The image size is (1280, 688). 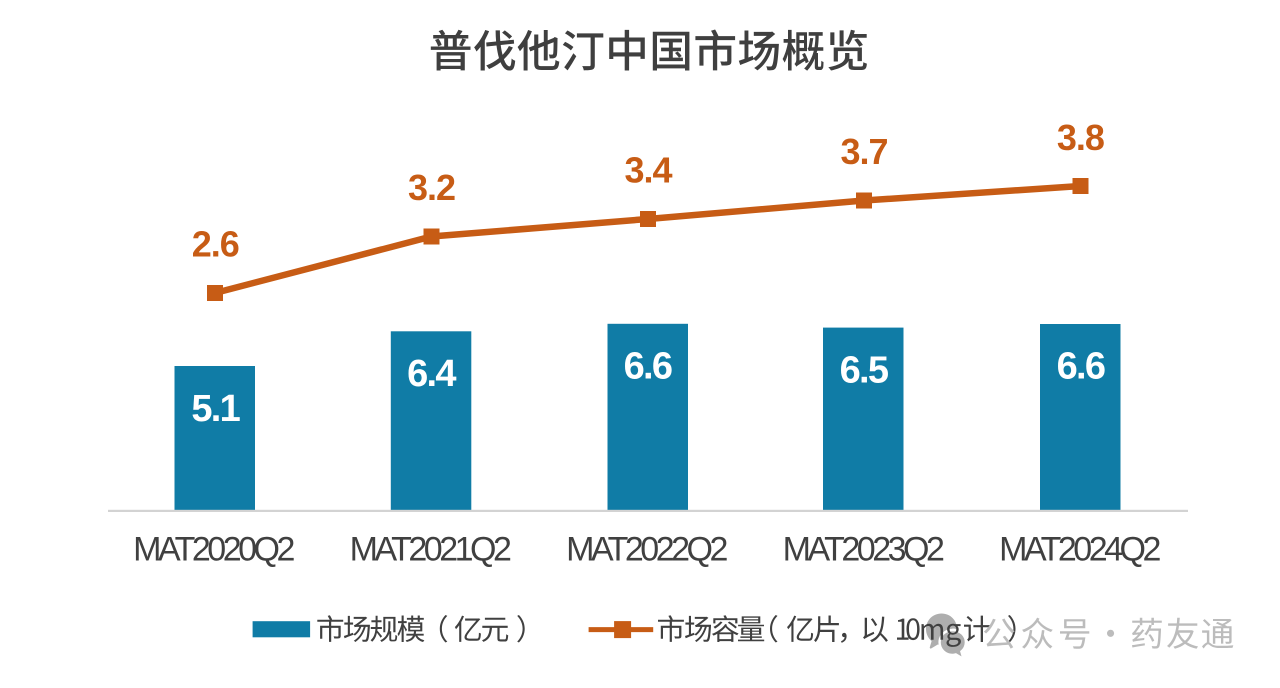 What do you see at coordinates (1079, 550) in the screenshot?
I see `svg-text: MAT2024Q2` at bounding box center [1079, 550].